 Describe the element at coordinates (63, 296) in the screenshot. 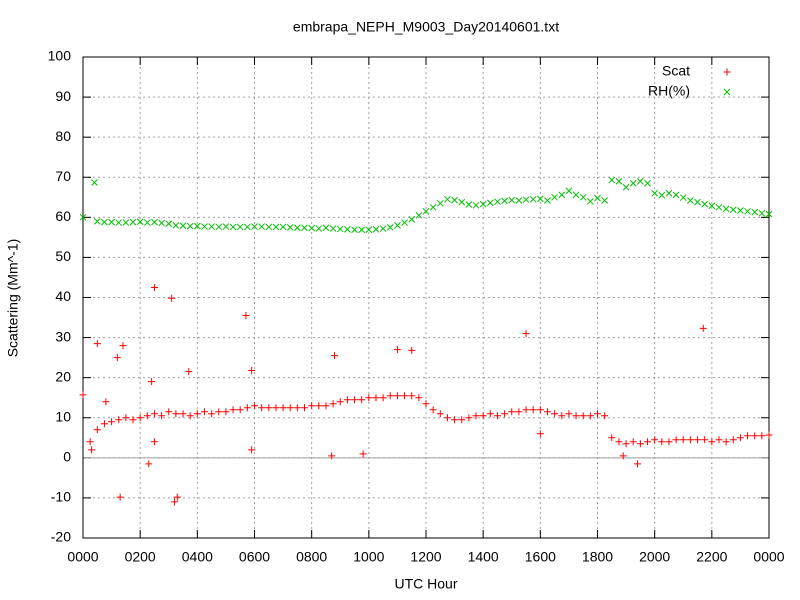

I see `y-tick-label: 40` at that location.